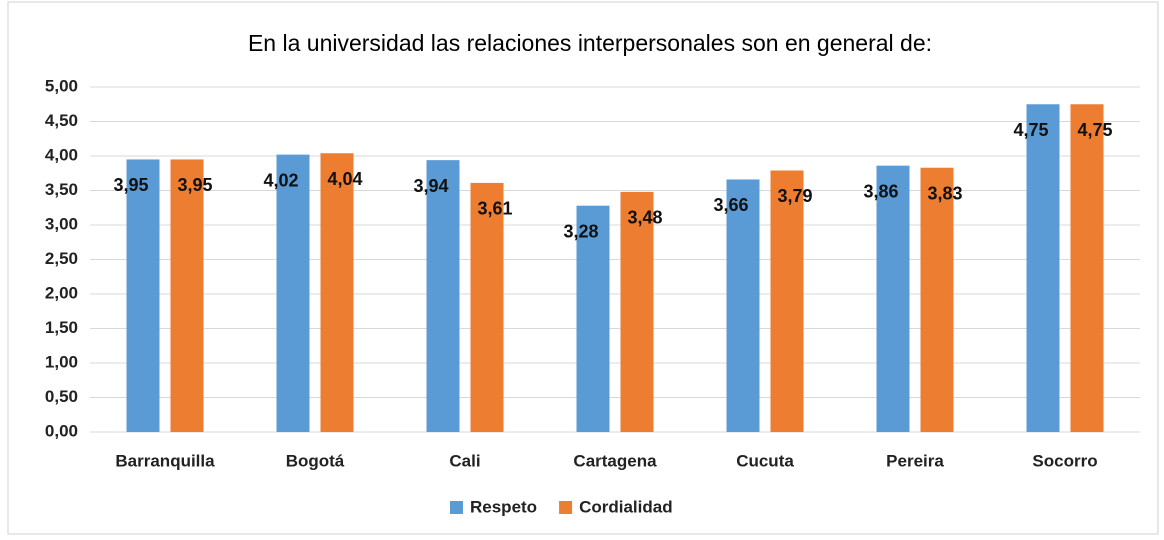 Image resolution: width=1164 pixels, height=540 pixels. Describe the element at coordinates (61, 154) in the screenshot. I see `y-tick-label: 4,00` at that location.